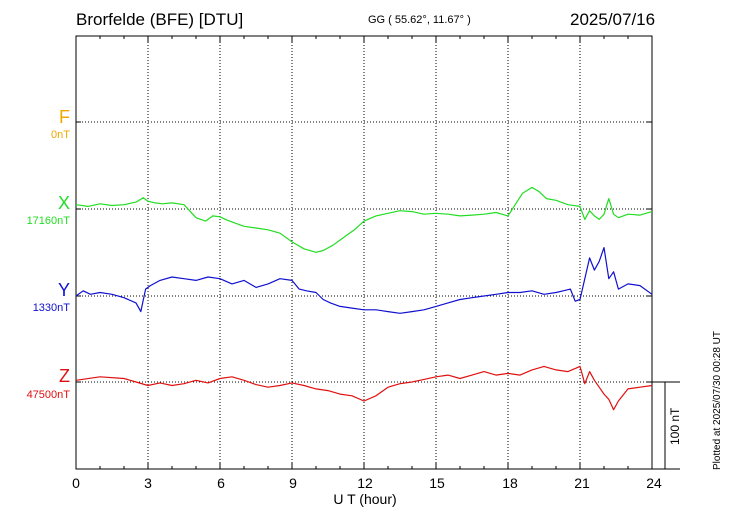 The height and width of the screenshot is (520, 730). Describe the element at coordinates (675, 426) in the screenshot. I see `scale-bar-label: 100 nT` at that location.